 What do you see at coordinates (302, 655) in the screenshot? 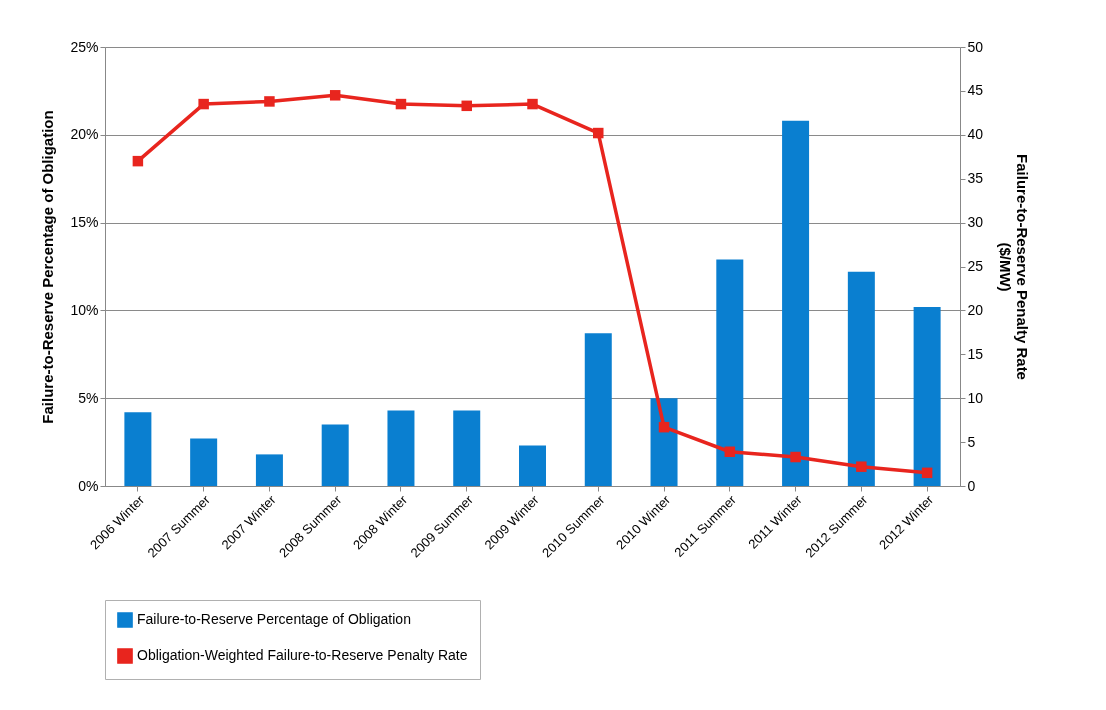
I see `legend-label: Obligation-Weighted Failure-to-Reserve Penalty Rate` at bounding box center [302, 655].